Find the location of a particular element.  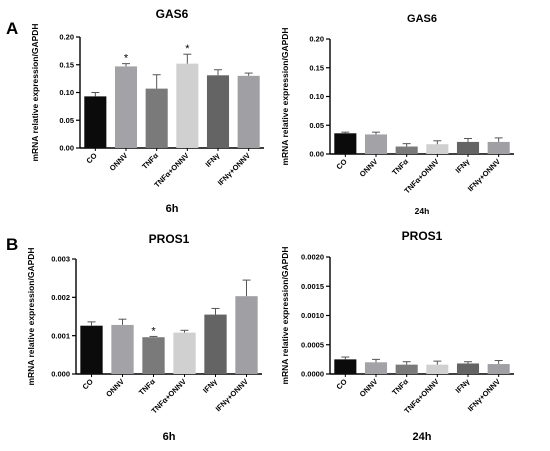

panel-letter-a: A is located at coordinates (12, 28).